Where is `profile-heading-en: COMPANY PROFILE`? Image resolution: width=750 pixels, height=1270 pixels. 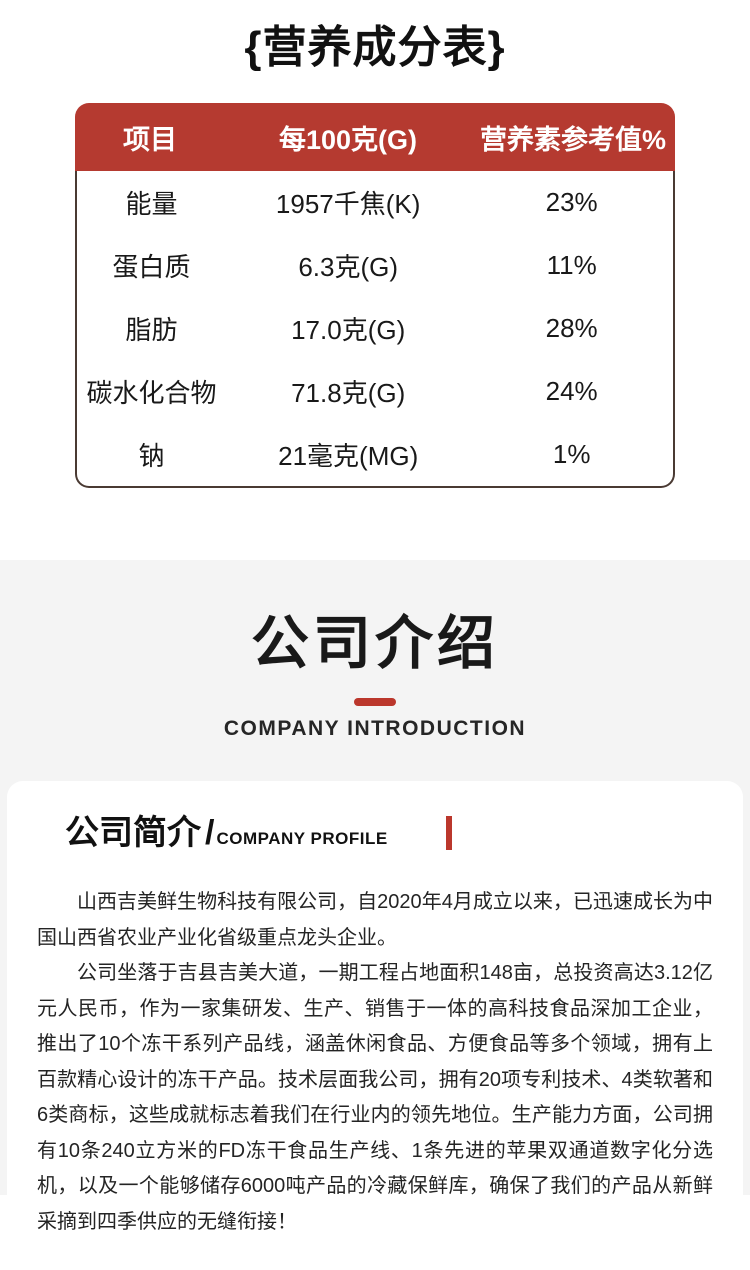 profile-heading-en: COMPANY PROFILE is located at coordinates (302, 838).